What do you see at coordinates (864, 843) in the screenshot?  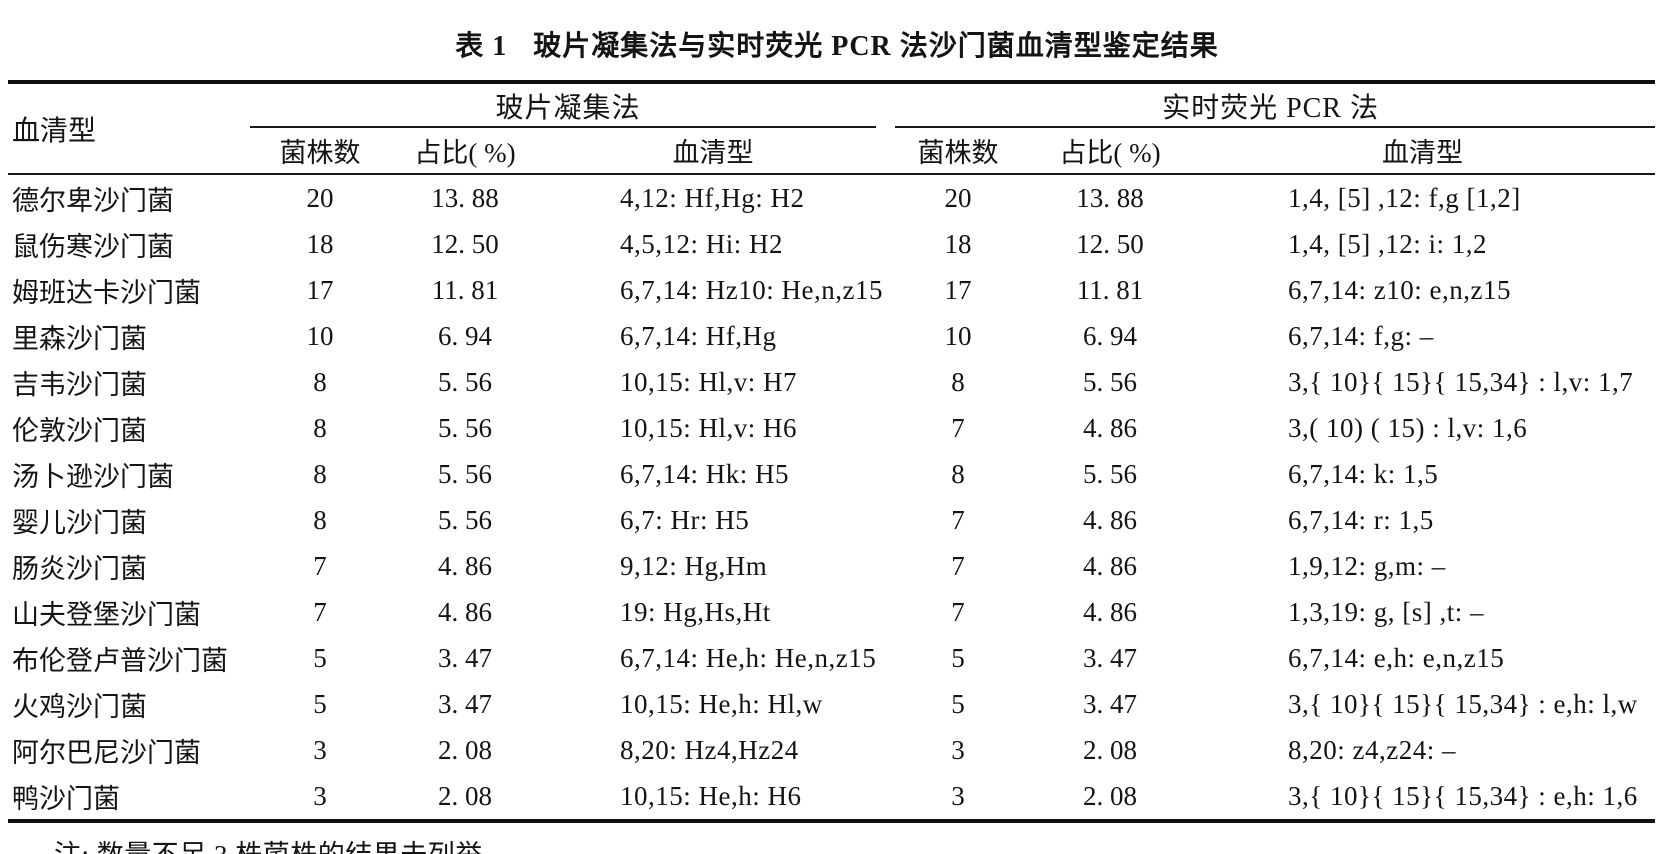 I see `table-footnote: 注: 数量不足 3 株菌株的结果未列举。` at bounding box center [864, 843].